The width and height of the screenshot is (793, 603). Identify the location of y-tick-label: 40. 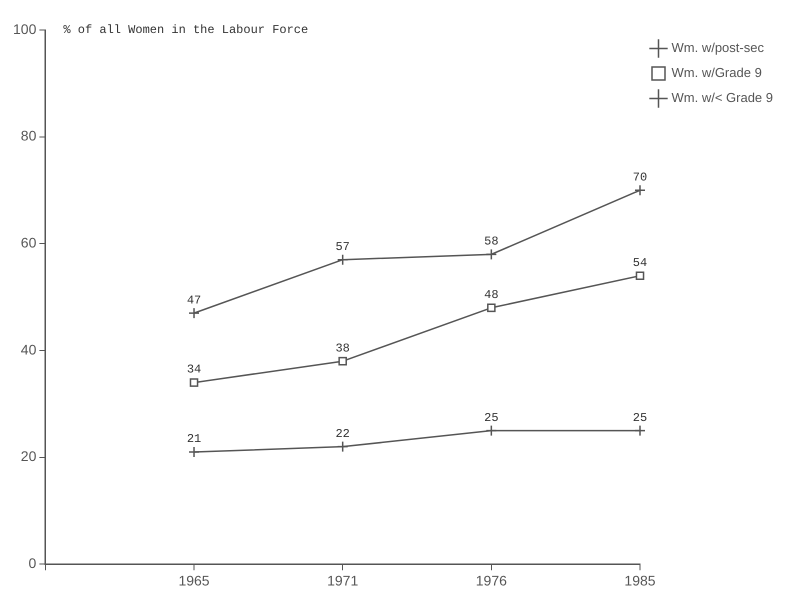
(28, 349).